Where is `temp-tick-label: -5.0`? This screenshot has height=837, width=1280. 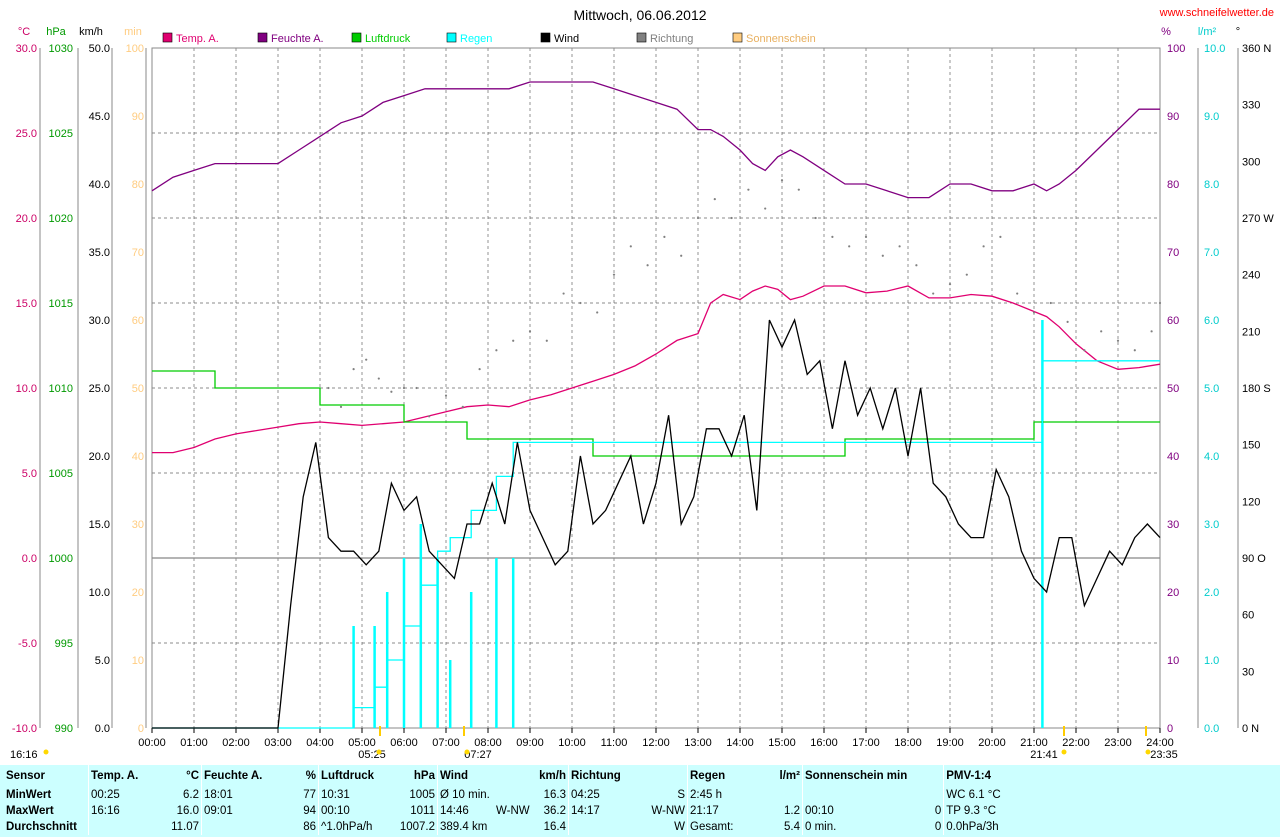 temp-tick-label: -5.0 is located at coordinates (27, 644).